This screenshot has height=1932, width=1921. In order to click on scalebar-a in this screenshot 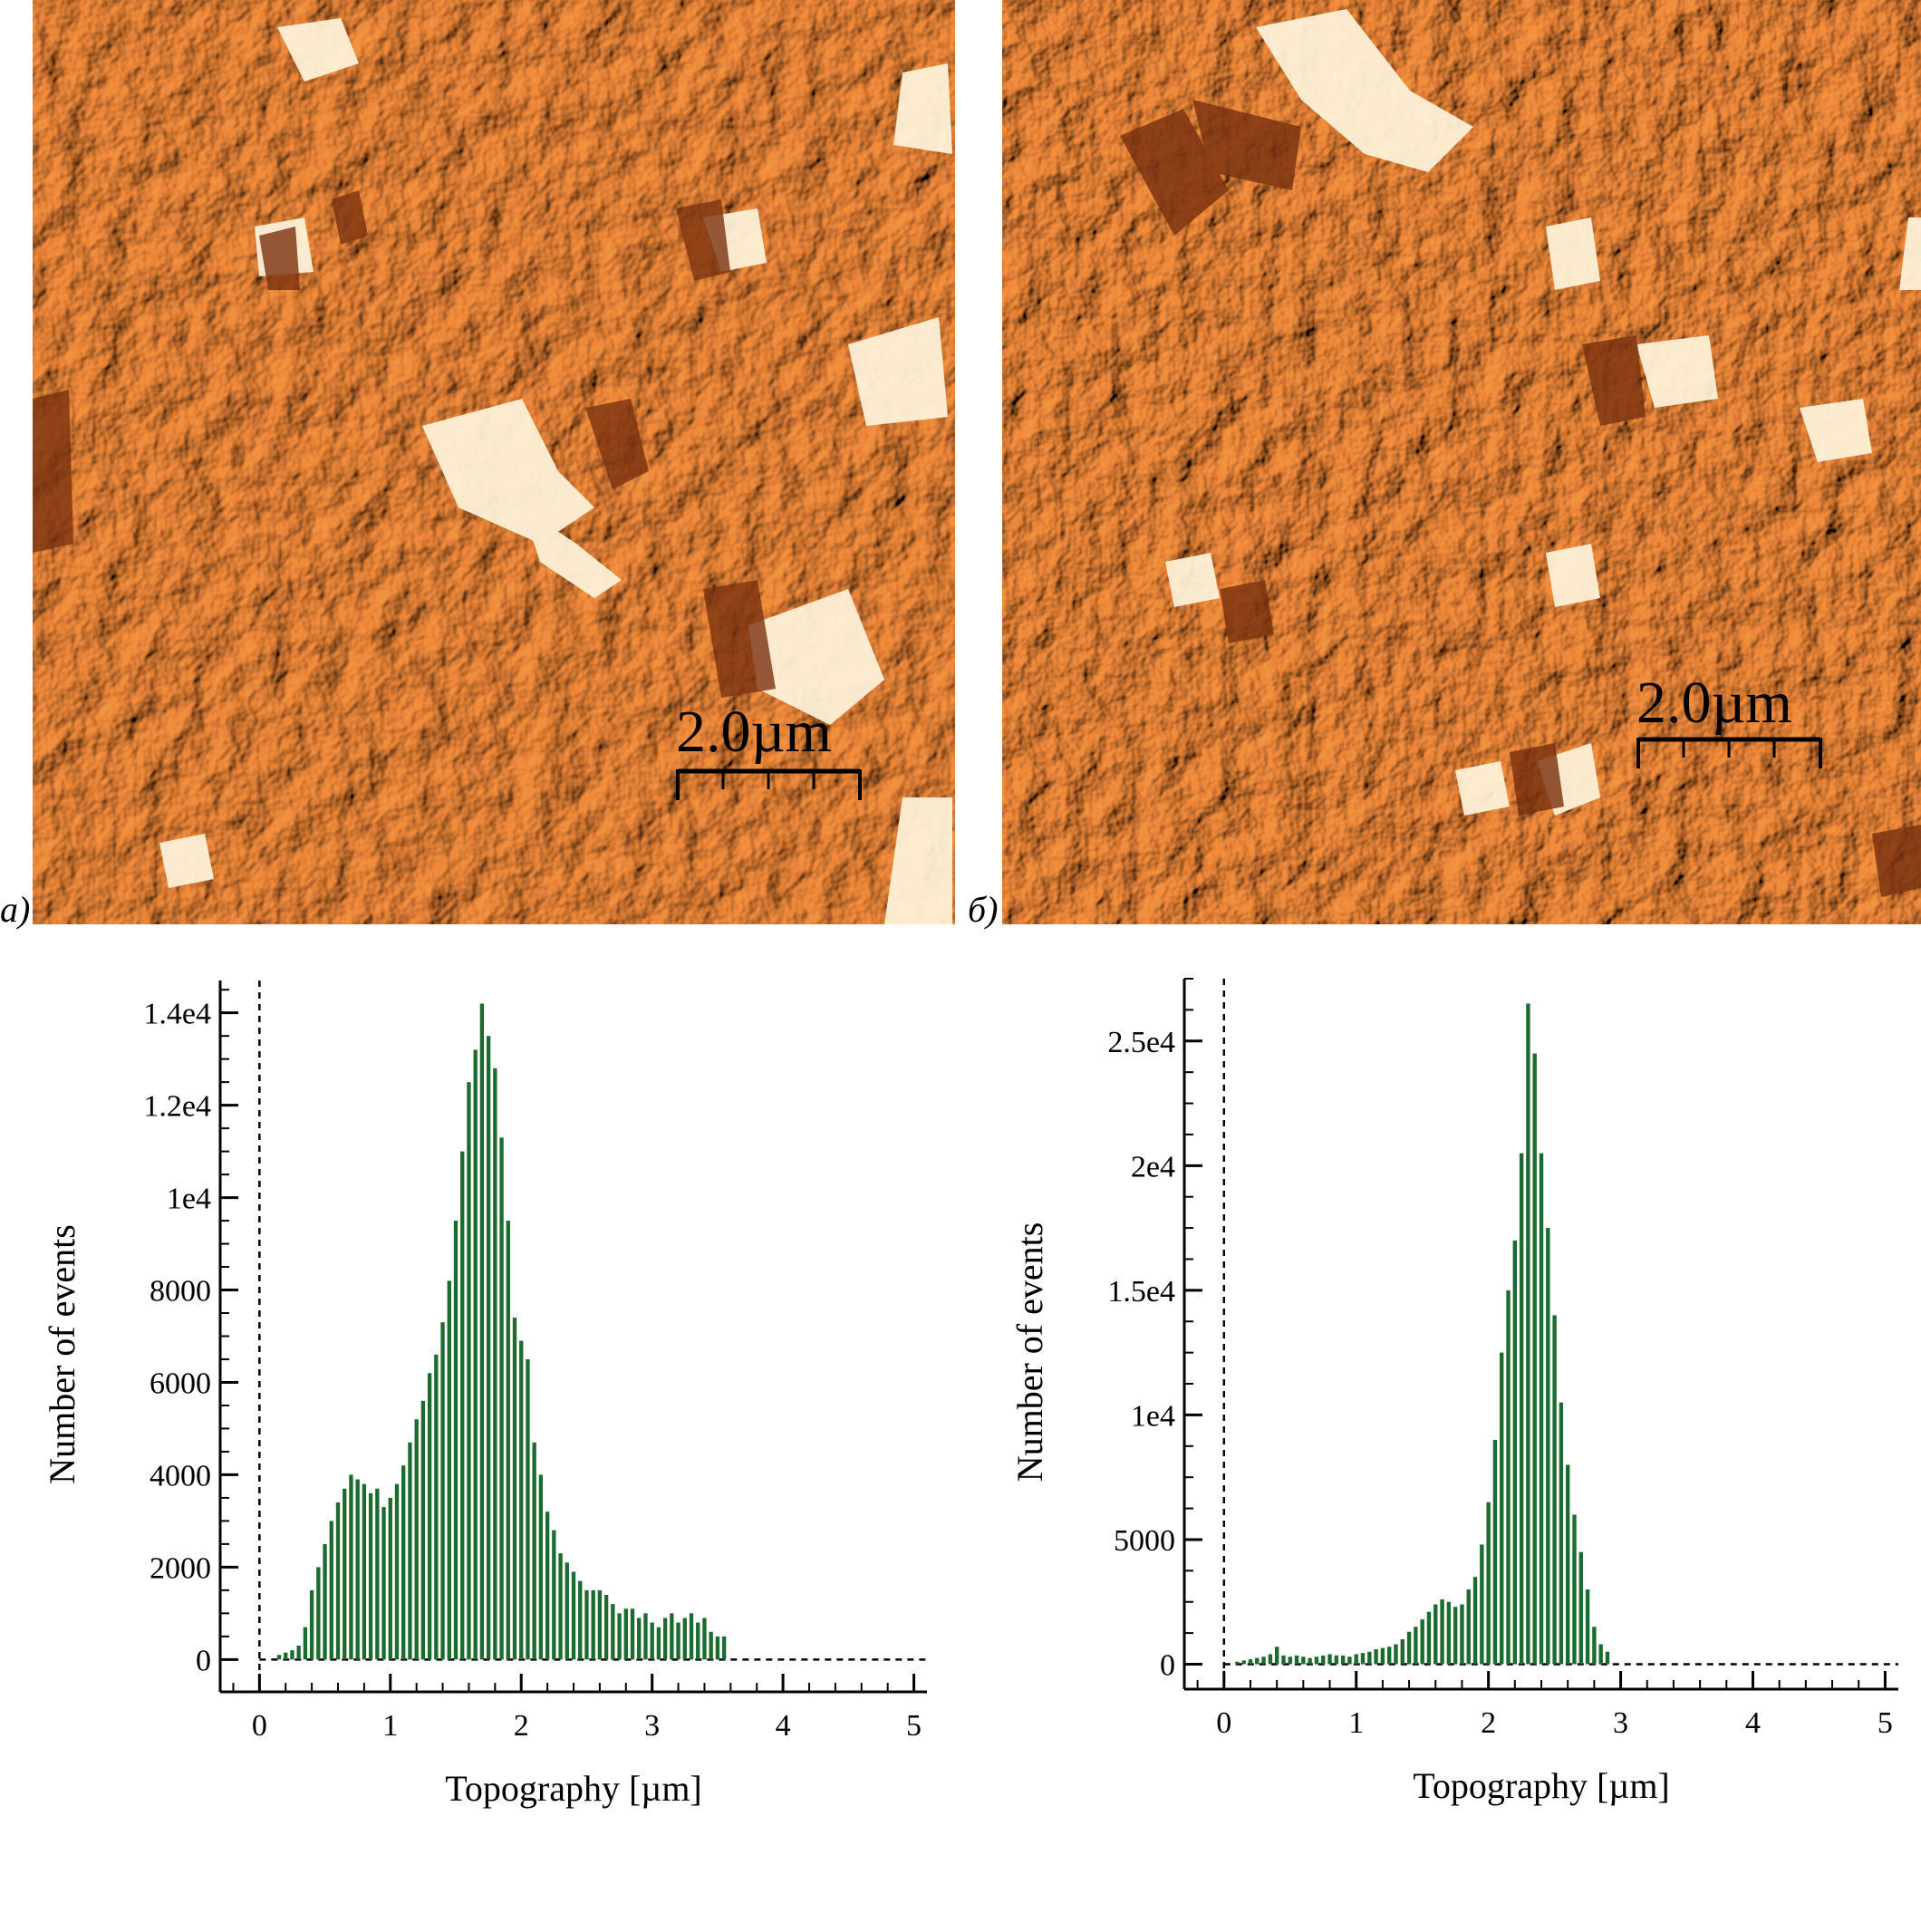, I will do `click(769, 784)`.